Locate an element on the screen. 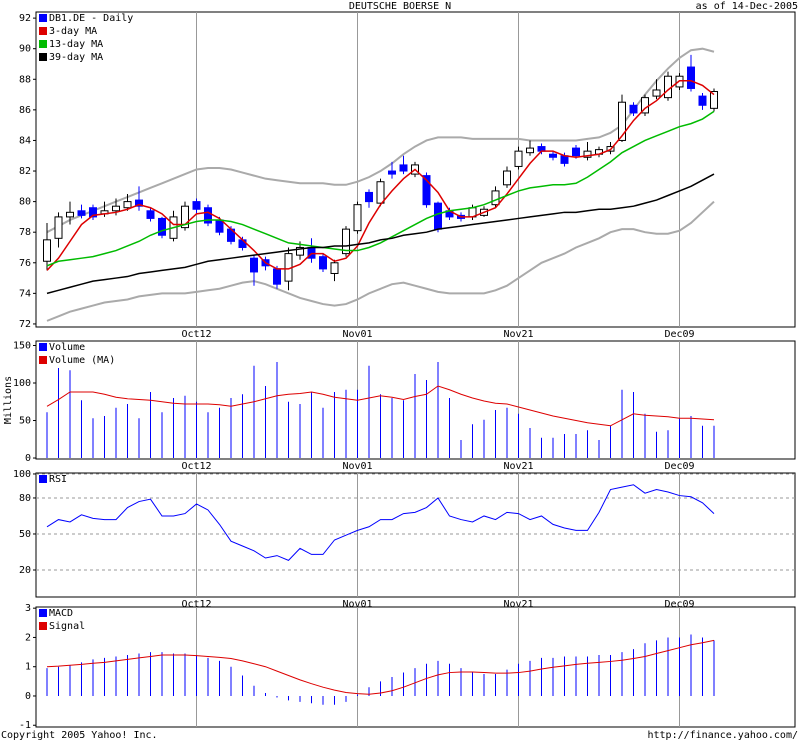 The width and height of the screenshot is (800, 741). y-tick-label: 20 is located at coordinates (25, 570).